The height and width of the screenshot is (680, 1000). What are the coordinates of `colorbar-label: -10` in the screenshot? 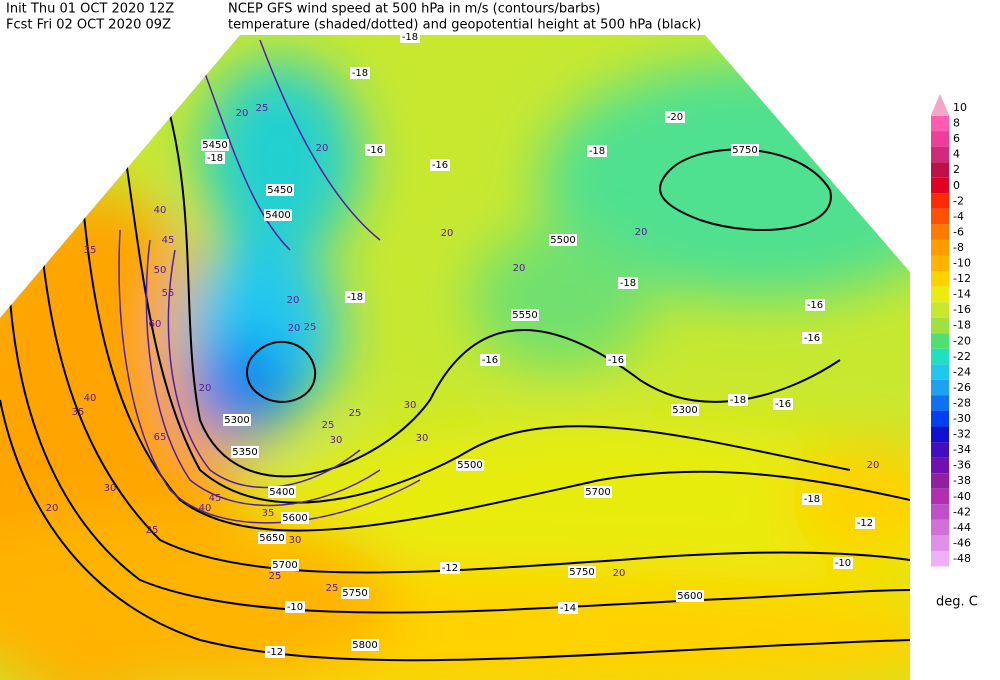 It's located at (962, 263).